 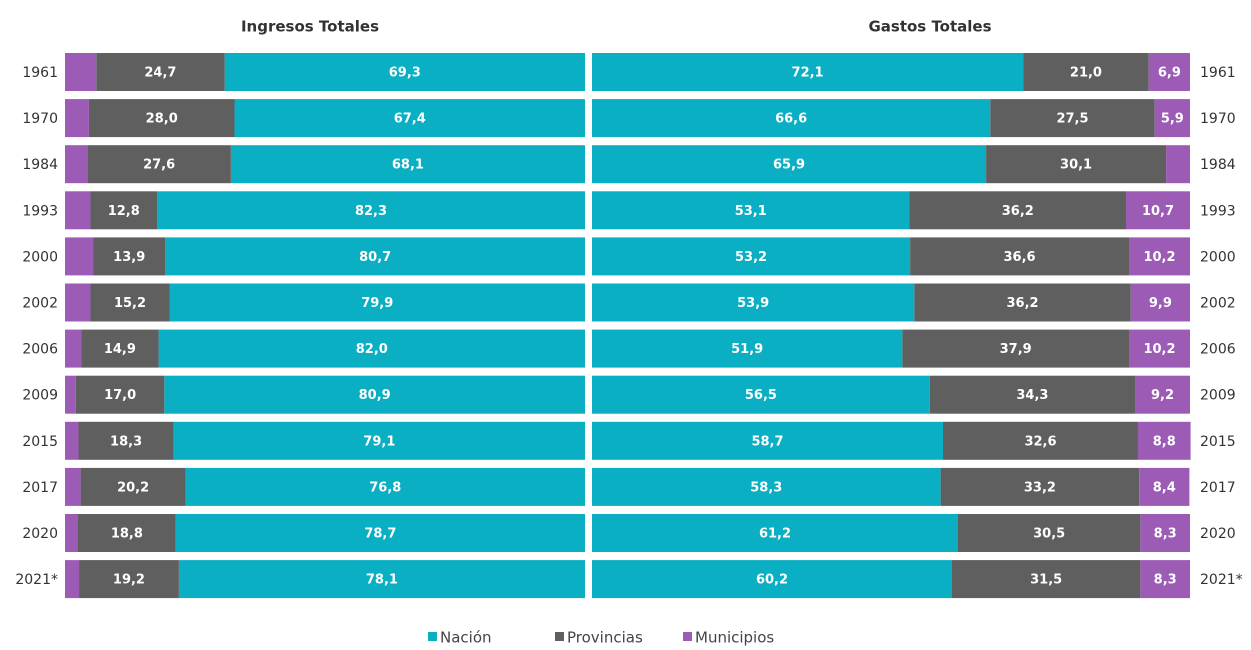 I want to click on data-label: 12,8, so click(x=124, y=211).